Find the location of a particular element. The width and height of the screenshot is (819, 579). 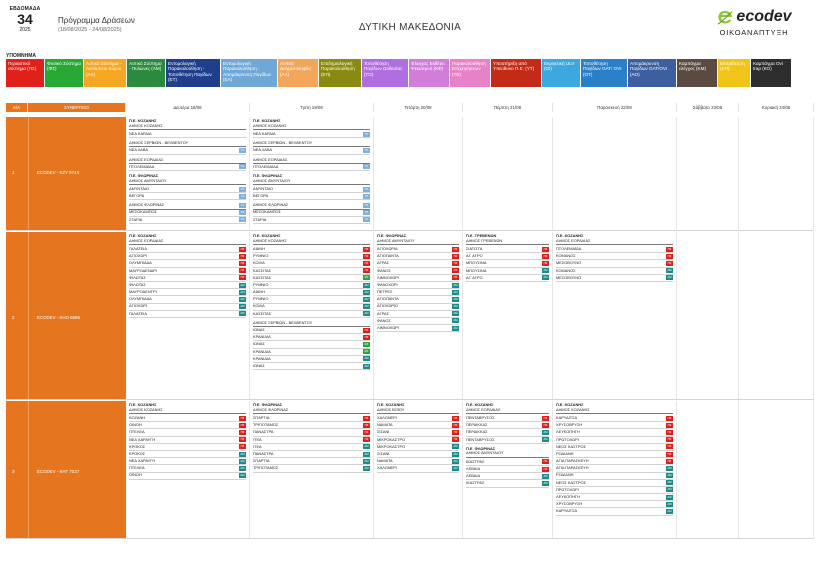

location-row: ΣΠΑΡΤΙΑ ΠΣ is located at coordinates (311, 419).